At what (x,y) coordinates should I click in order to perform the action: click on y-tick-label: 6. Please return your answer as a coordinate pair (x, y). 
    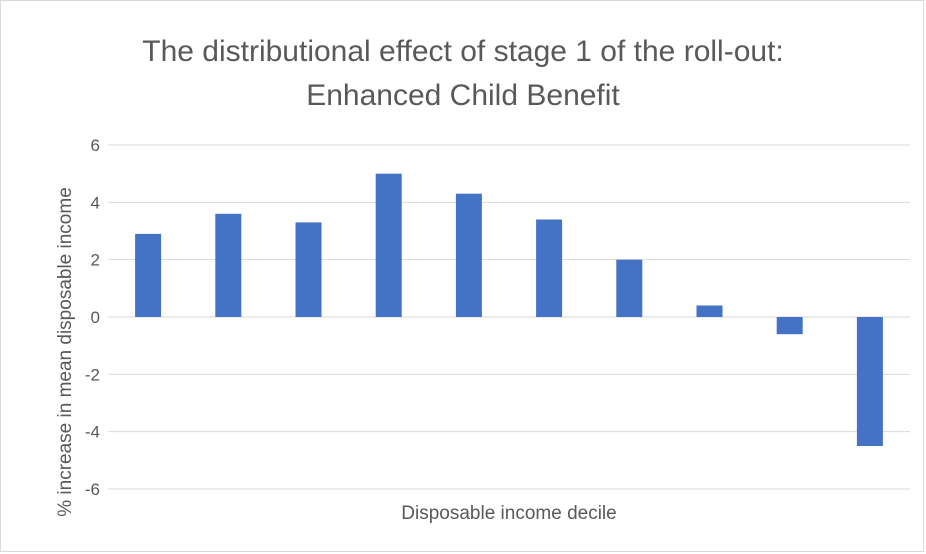
    Looking at the image, I should click on (95, 145).